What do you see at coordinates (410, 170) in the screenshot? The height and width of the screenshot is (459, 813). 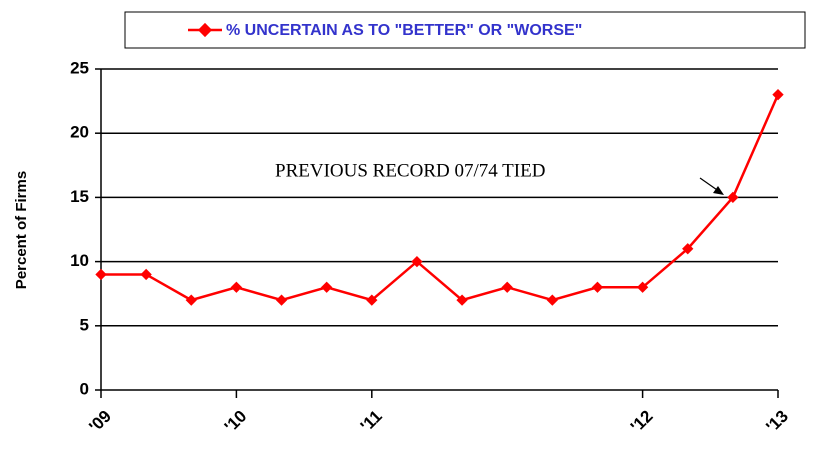 I see `annotation: PREVIOUS RECORD 07/74 TIED` at bounding box center [410, 170].